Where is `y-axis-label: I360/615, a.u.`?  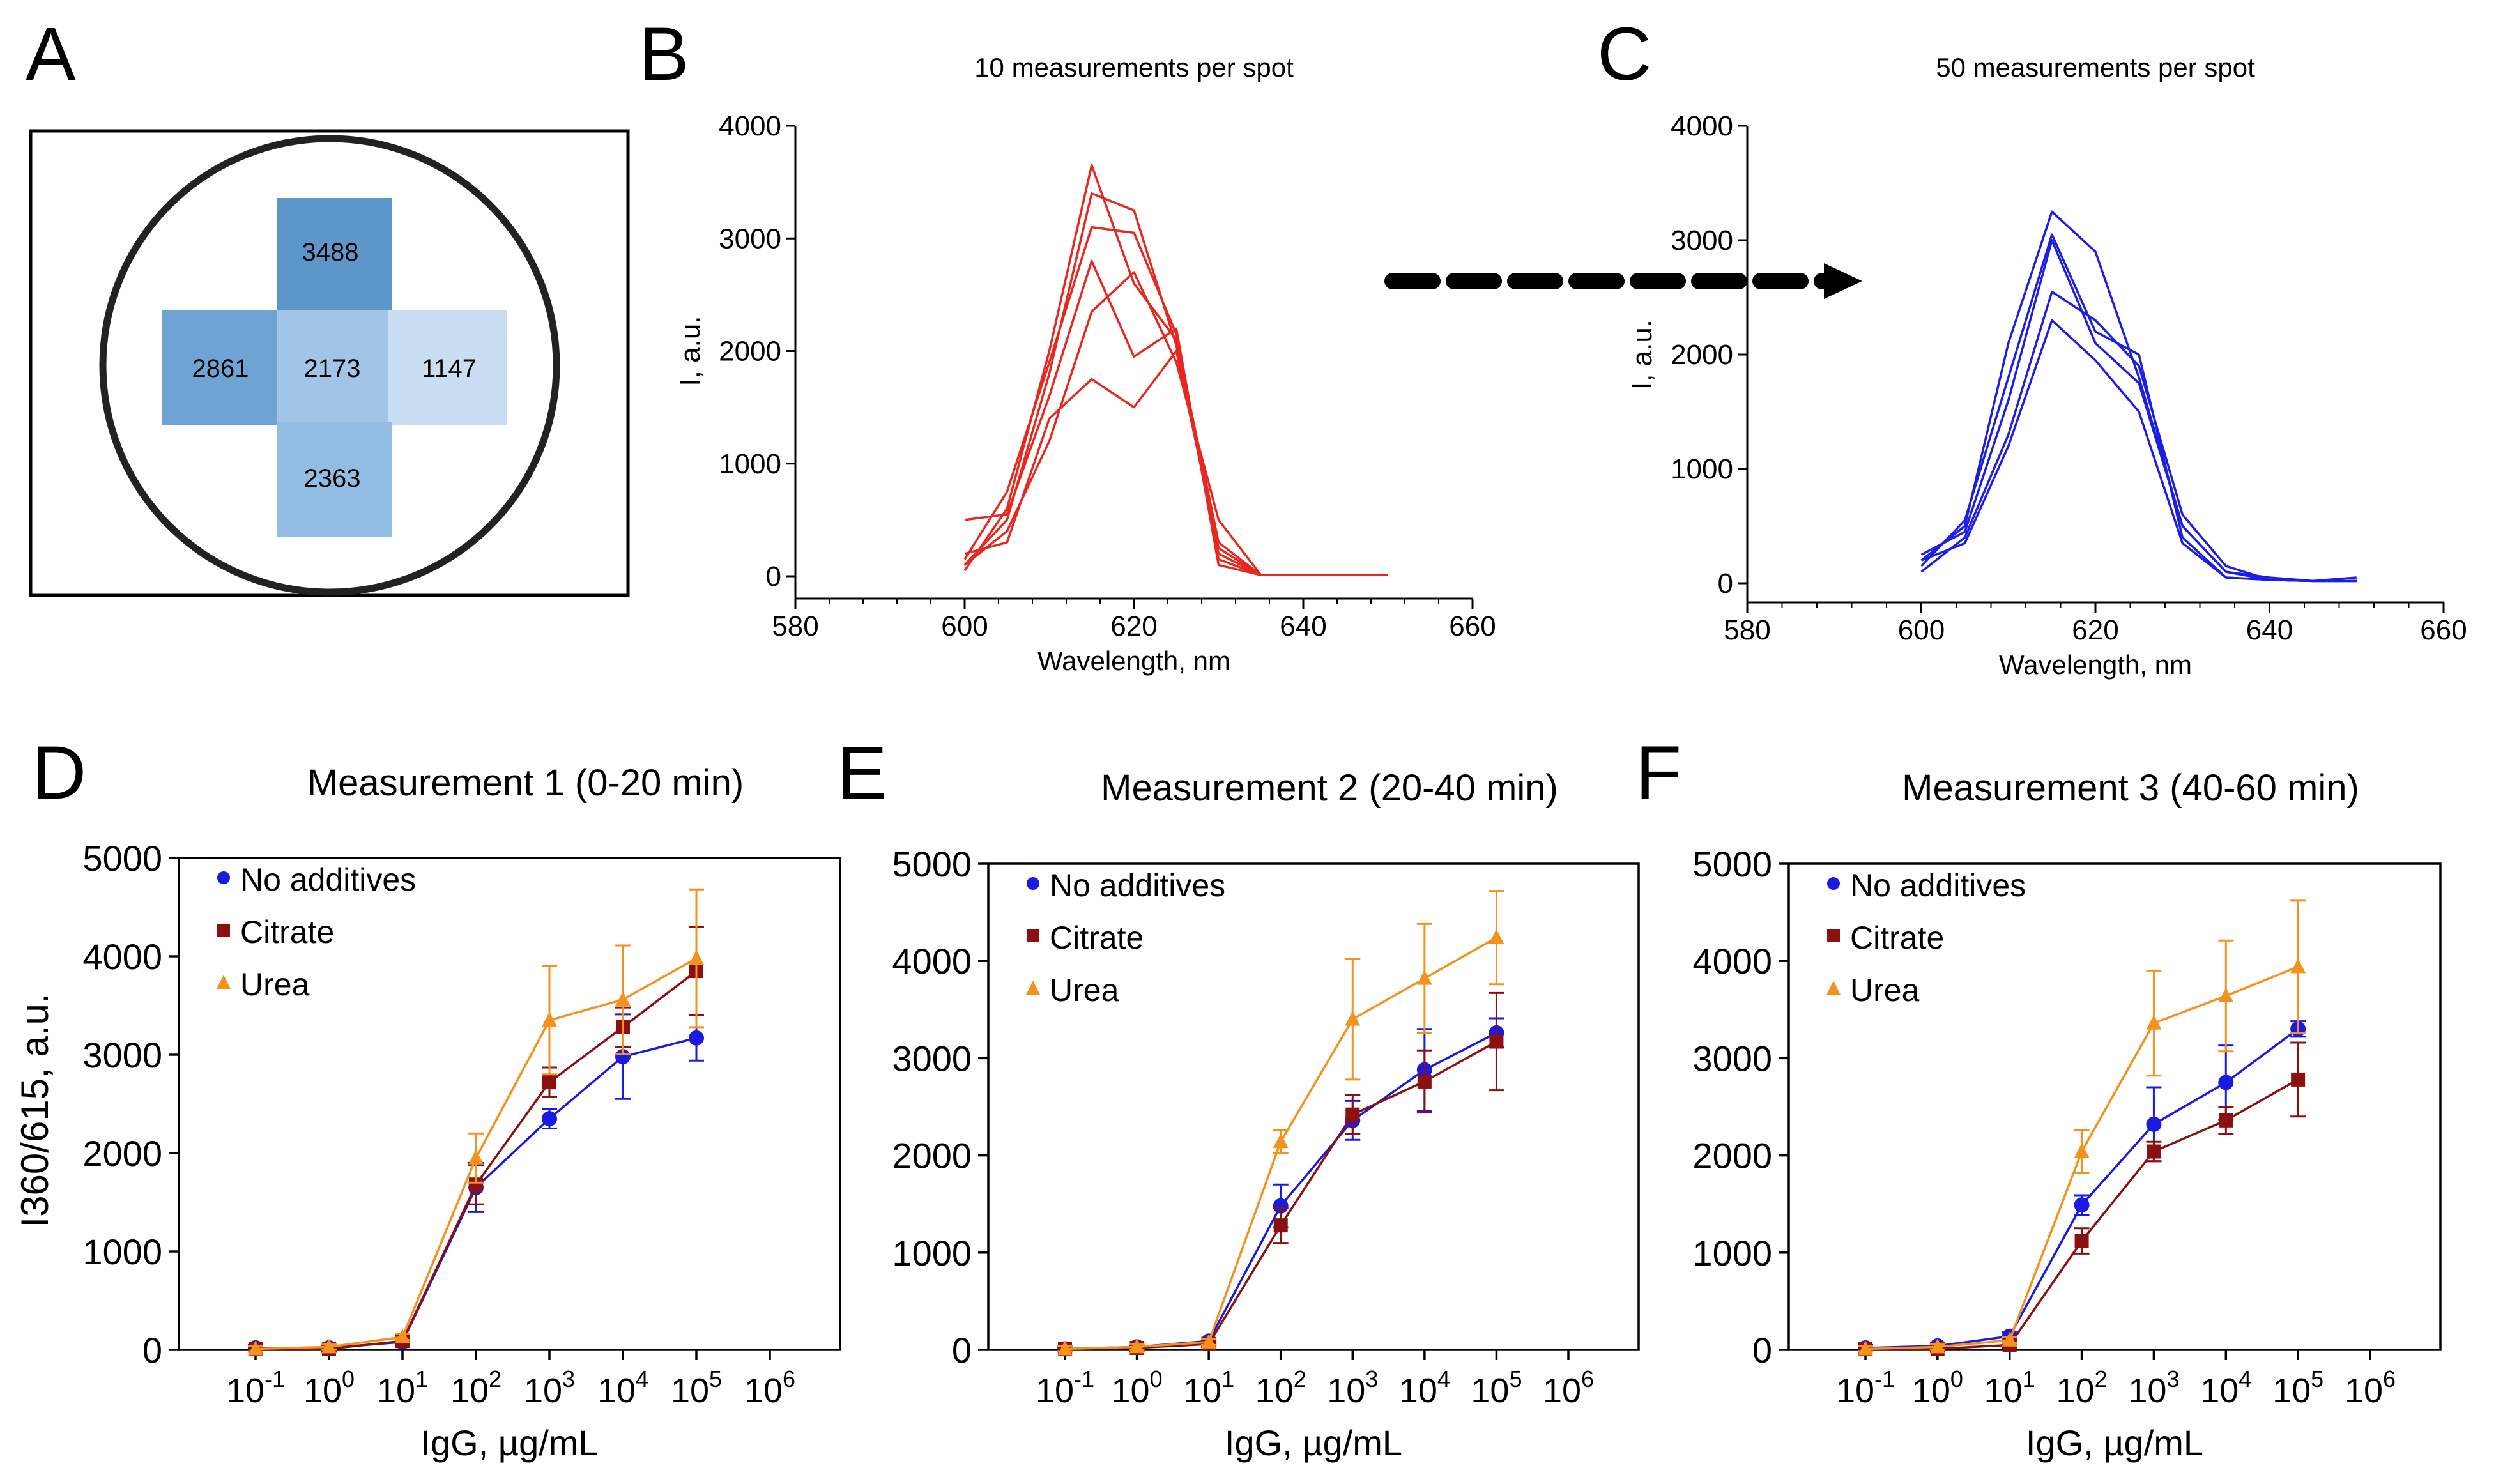 y-axis-label: I360/615, a.u. is located at coordinates (34, 1110).